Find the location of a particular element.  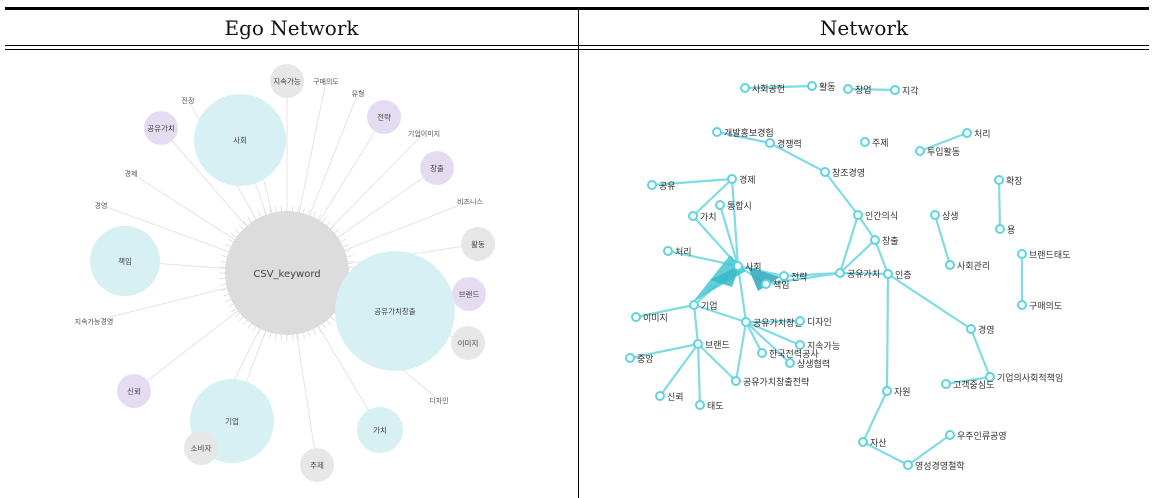

network-node-label: 공유 is located at coordinates (667, 186).